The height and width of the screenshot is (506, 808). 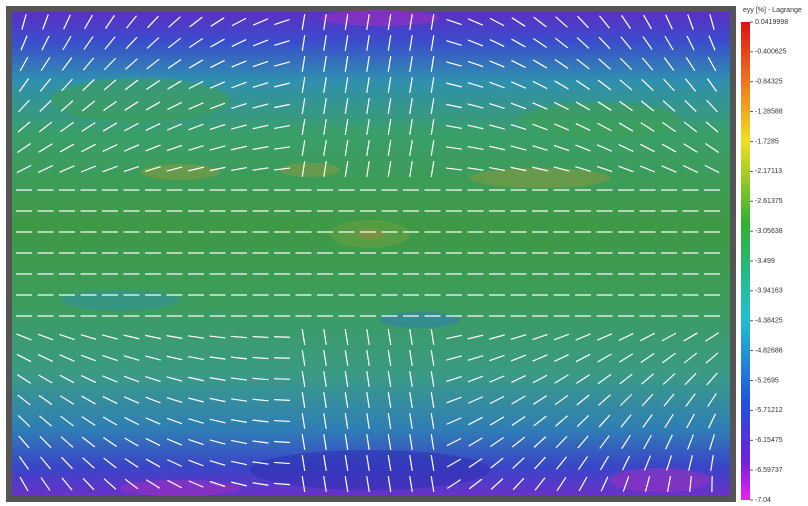 What do you see at coordinates (769, 82) in the screenshot?
I see `colorbar-tick-label: -0.84325` at bounding box center [769, 82].